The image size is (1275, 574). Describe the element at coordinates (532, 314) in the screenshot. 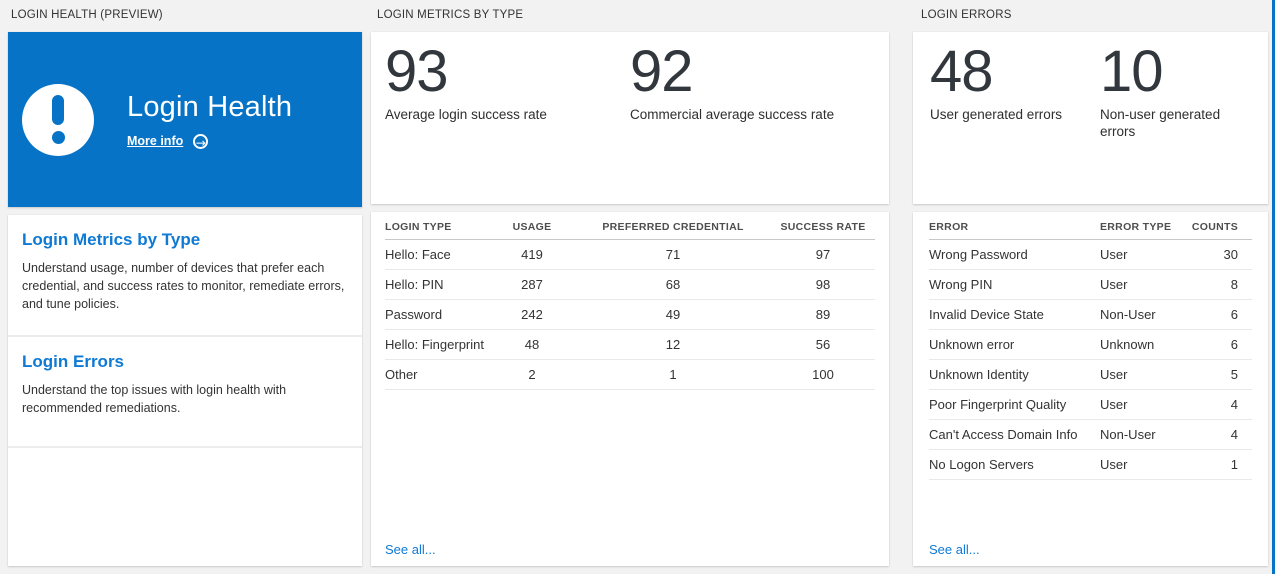

I see `cell-usage: 242` at that location.